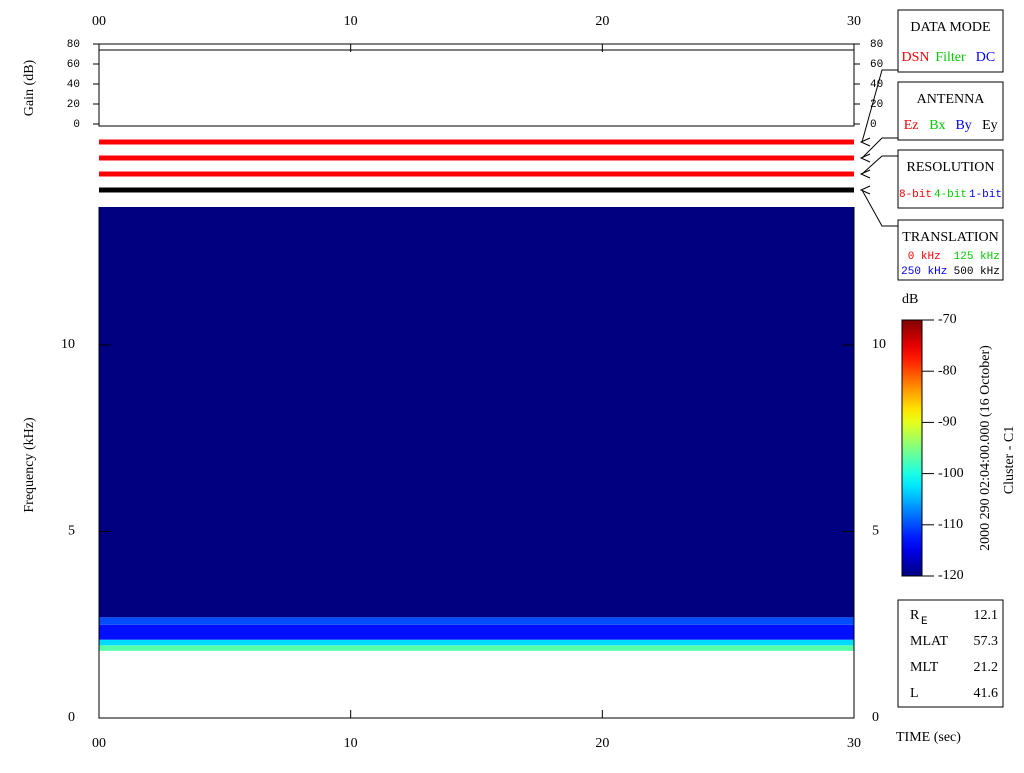  Describe the element at coordinates (986, 615) in the screenshot. I see `info-value: 12.1` at that location.